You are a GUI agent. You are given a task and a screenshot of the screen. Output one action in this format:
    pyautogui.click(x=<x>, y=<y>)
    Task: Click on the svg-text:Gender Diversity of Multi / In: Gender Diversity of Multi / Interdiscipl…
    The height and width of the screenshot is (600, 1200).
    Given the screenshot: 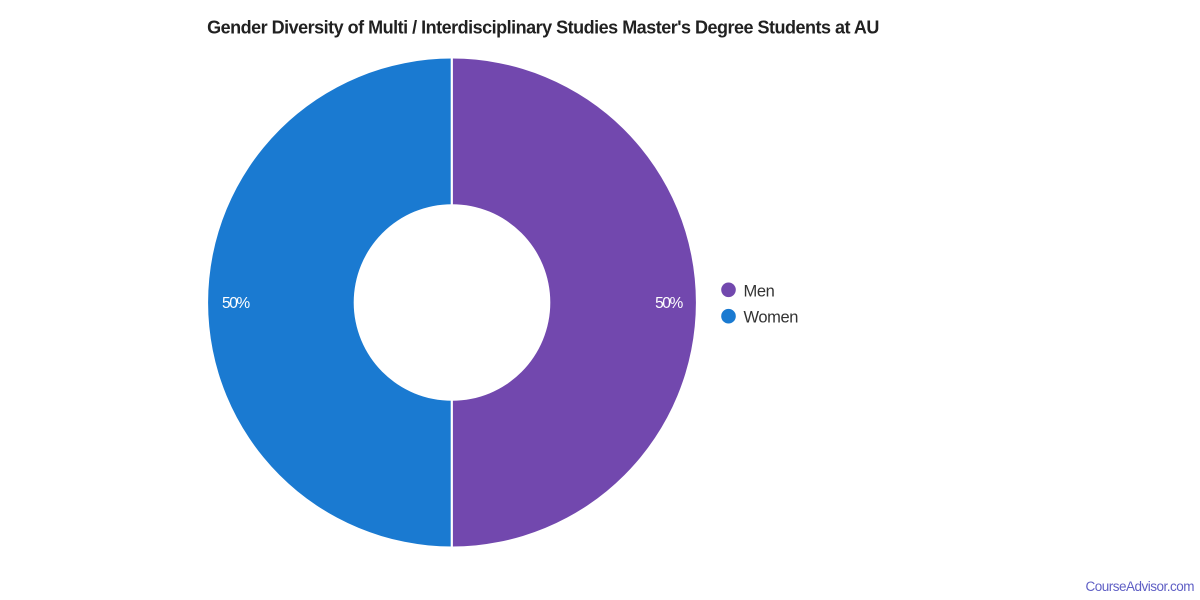 What is the action you would take?
    pyautogui.click(x=543, y=28)
    